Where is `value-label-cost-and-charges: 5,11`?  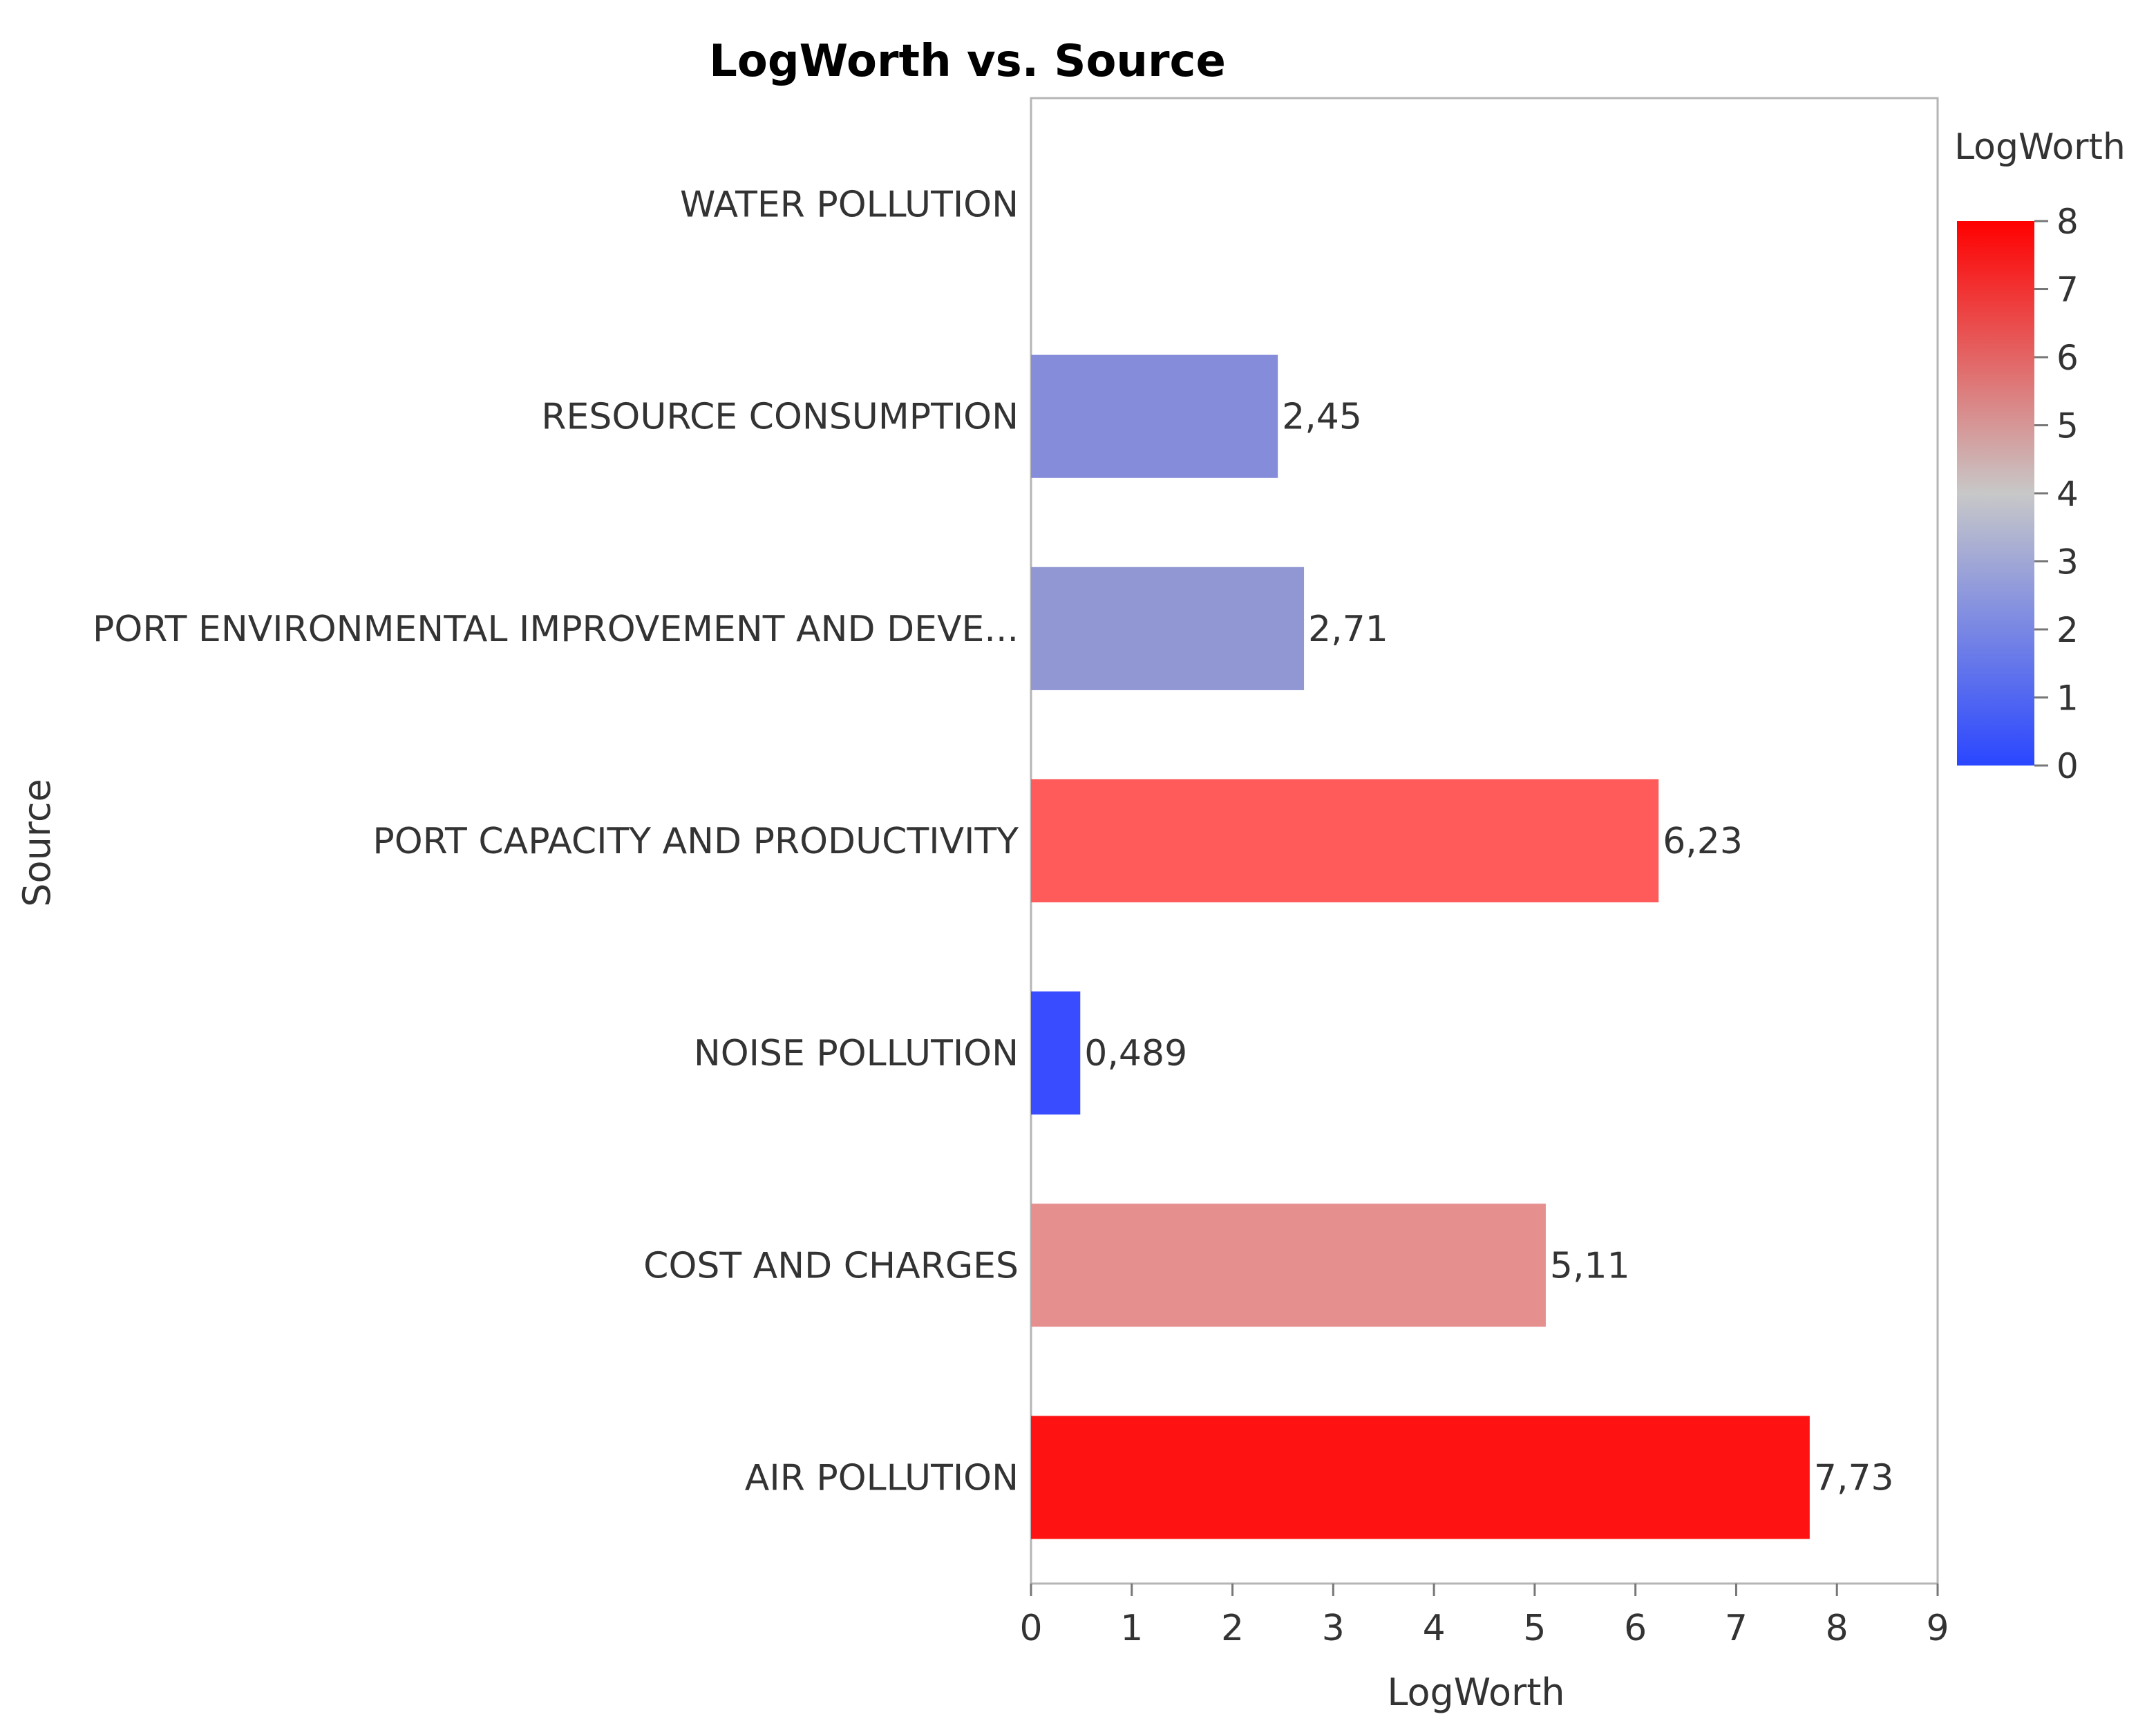
value-label-cost-and-charges: 5,11 is located at coordinates (1590, 1265).